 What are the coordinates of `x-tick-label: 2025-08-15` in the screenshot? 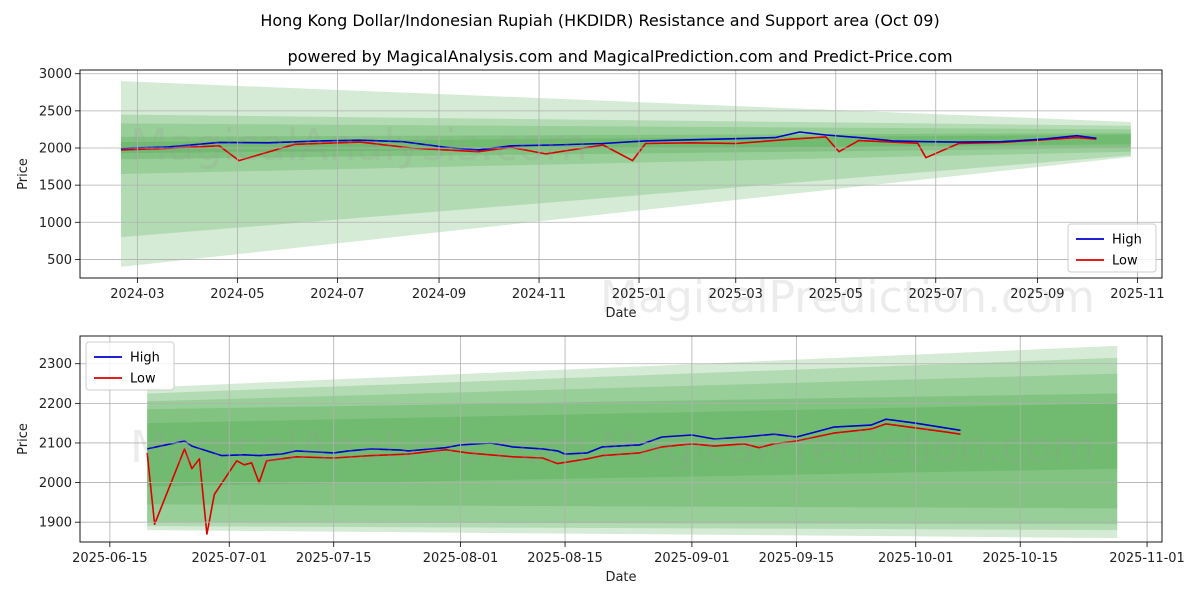 It's located at (565, 558).